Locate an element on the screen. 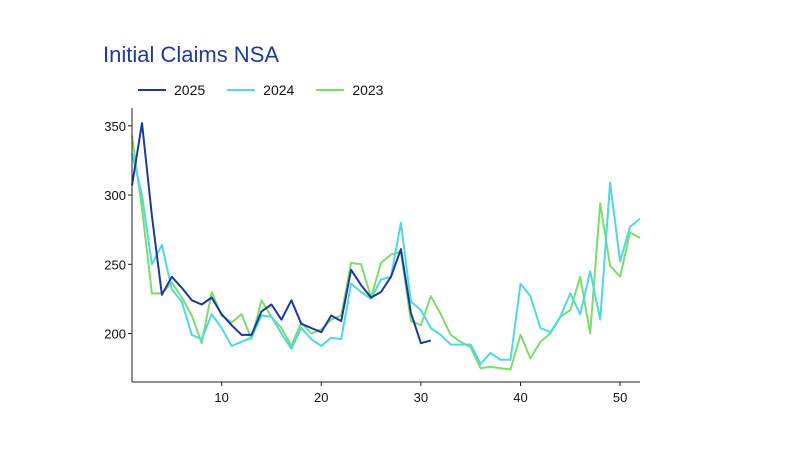 The height and width of the screenshot is (450, 794). legend-item-2024: 2024 is located at coordinates (260, 90).